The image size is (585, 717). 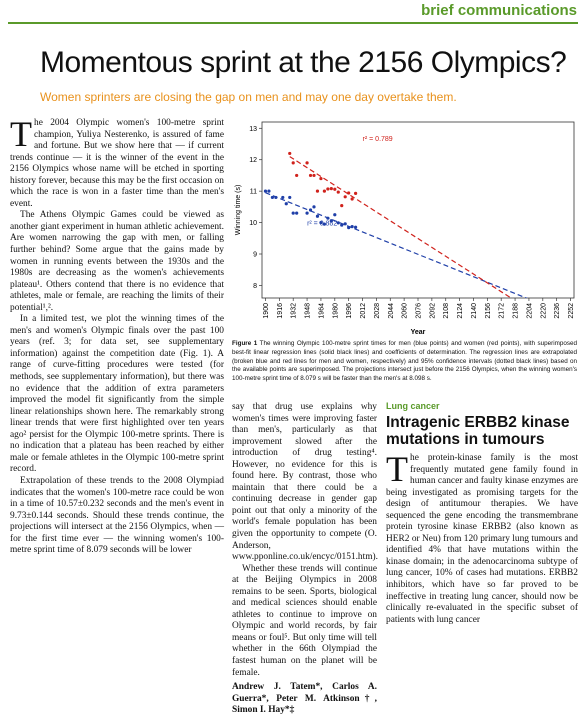 I want to click on x-tick-label: 2028, so click(x=377, y=311).